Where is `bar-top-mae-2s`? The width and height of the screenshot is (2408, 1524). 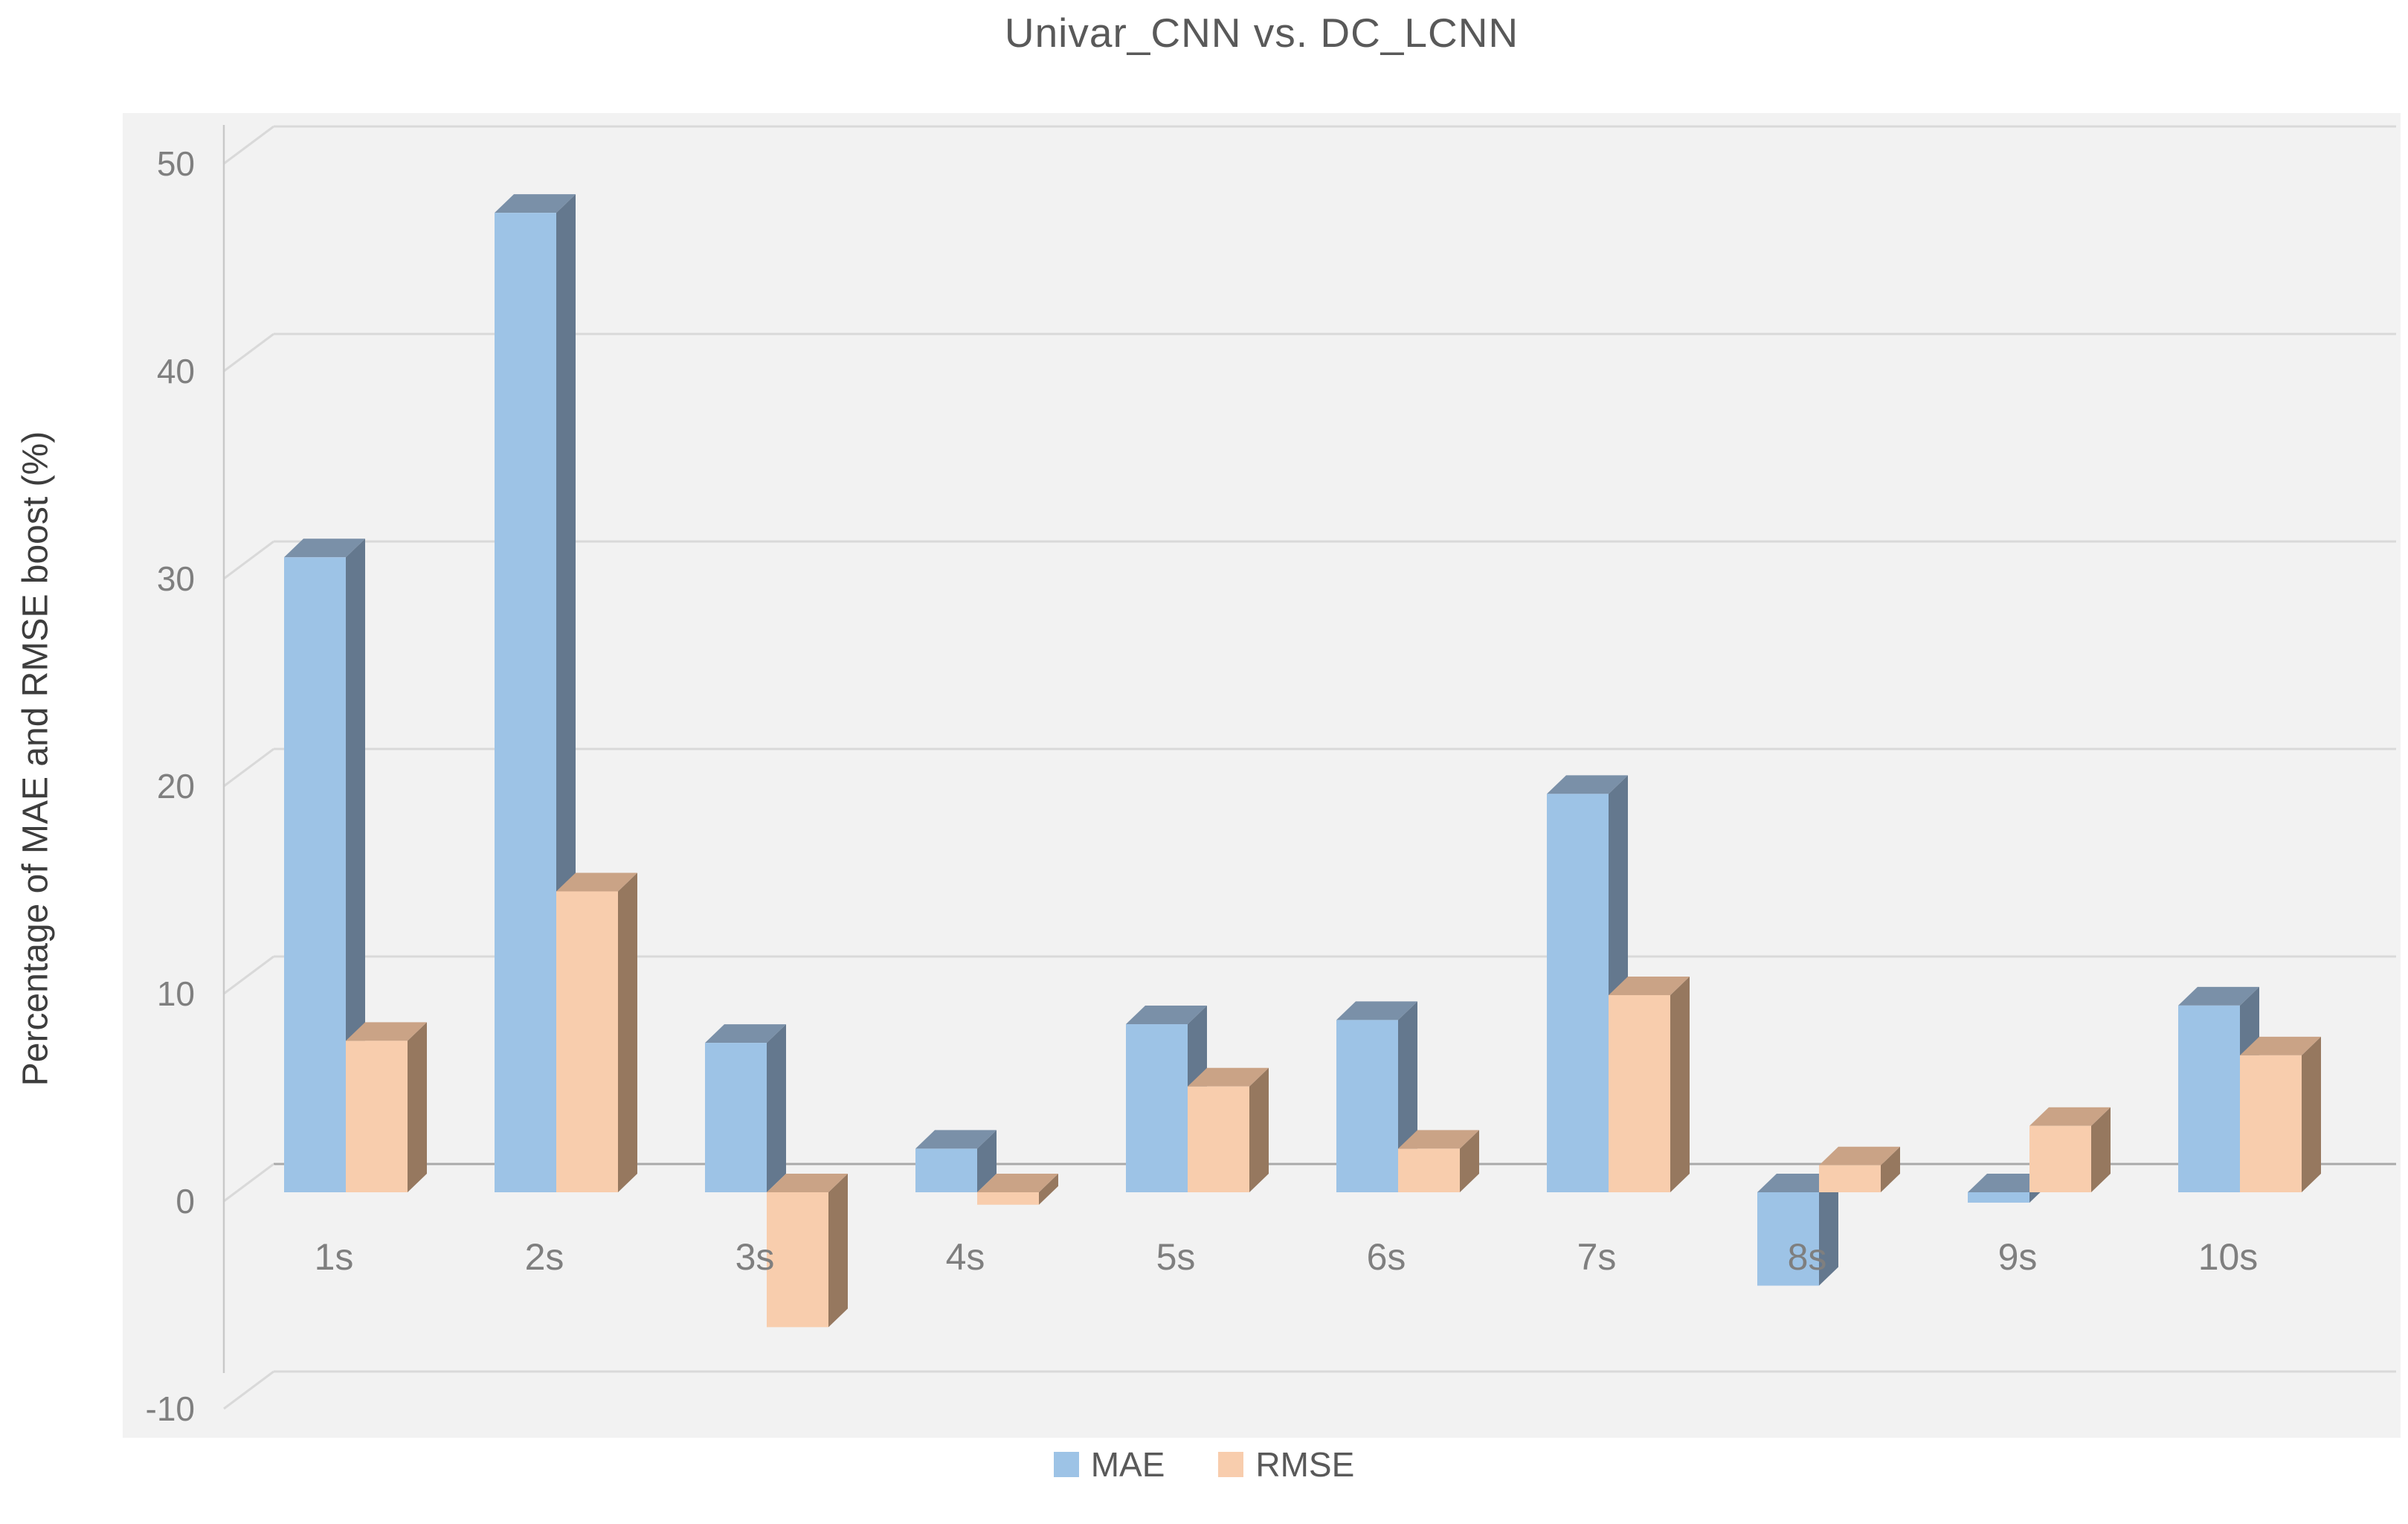 bar-top-mae-2s is located at coordinates (535, 203).